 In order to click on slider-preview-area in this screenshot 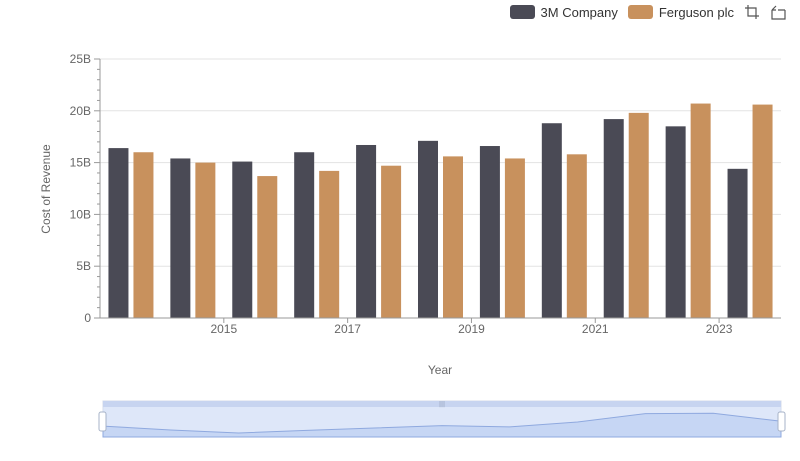, I will do `click(442, 425)`.